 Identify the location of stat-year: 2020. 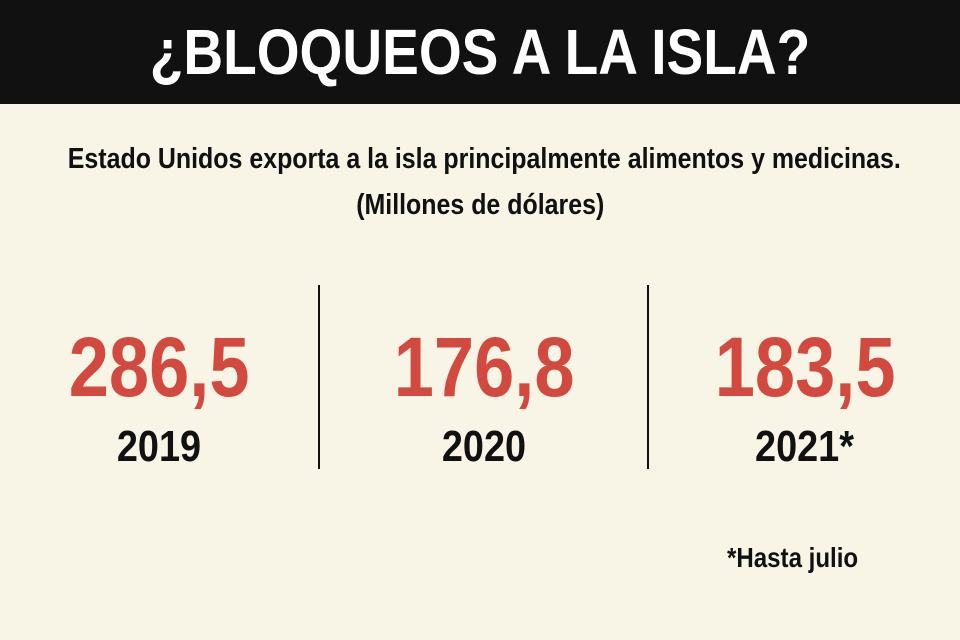
(484, 447).